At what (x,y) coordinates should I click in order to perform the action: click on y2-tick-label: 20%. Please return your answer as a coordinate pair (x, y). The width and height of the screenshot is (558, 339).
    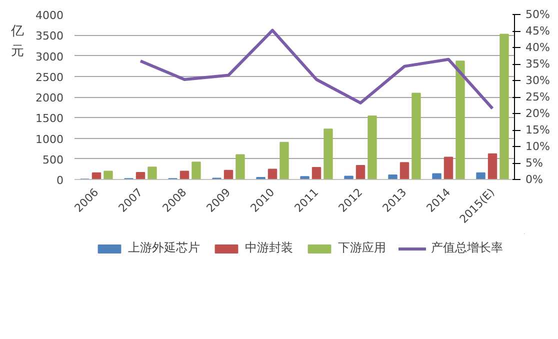
    Looking at the image, I should click on (538, 113).